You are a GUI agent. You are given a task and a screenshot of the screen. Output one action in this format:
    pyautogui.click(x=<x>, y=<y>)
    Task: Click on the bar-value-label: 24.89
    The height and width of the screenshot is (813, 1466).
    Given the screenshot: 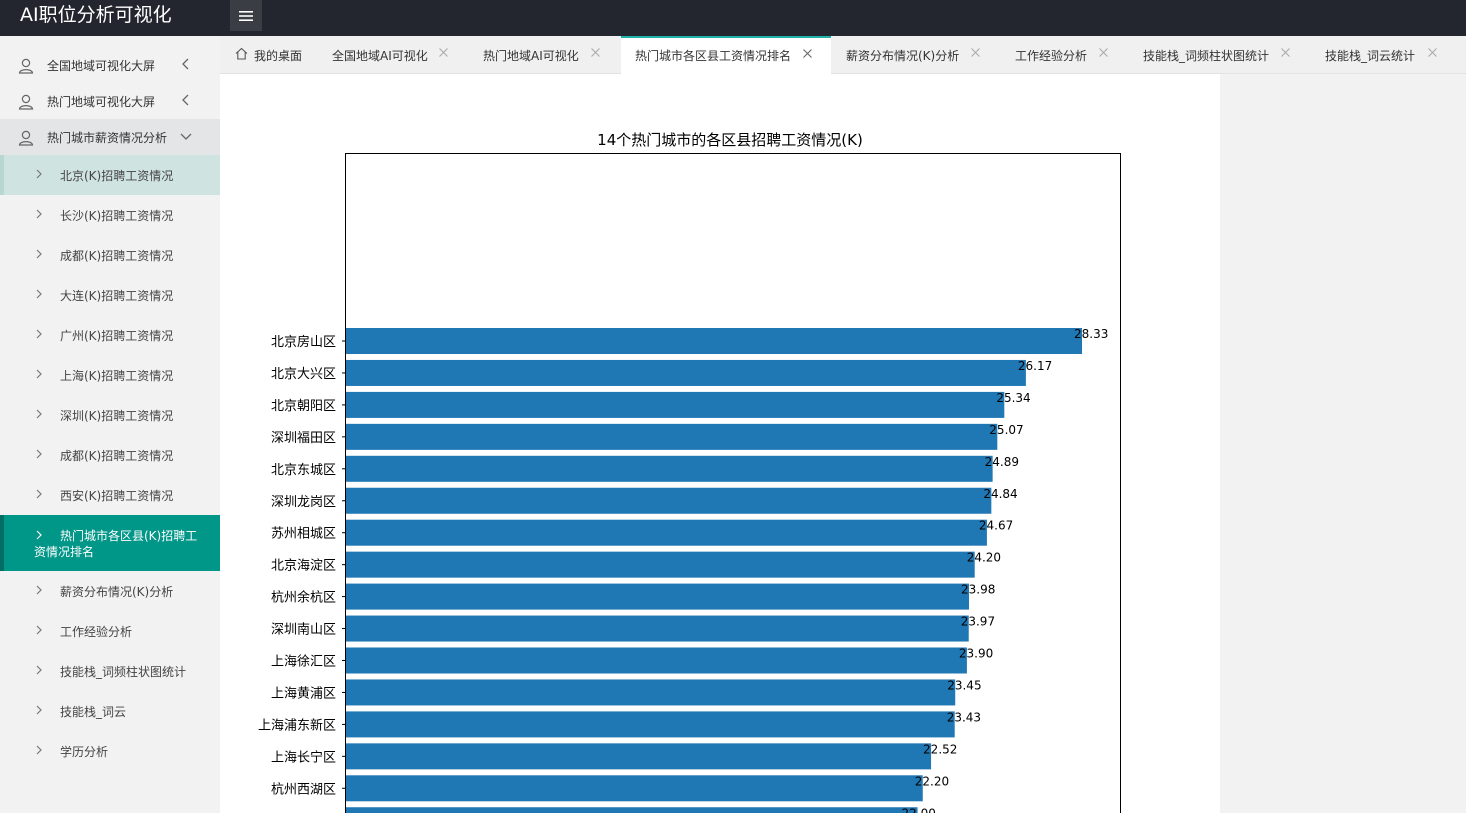 What is the action you would take?
    pyautogui.click(x=1002, y=462)
    